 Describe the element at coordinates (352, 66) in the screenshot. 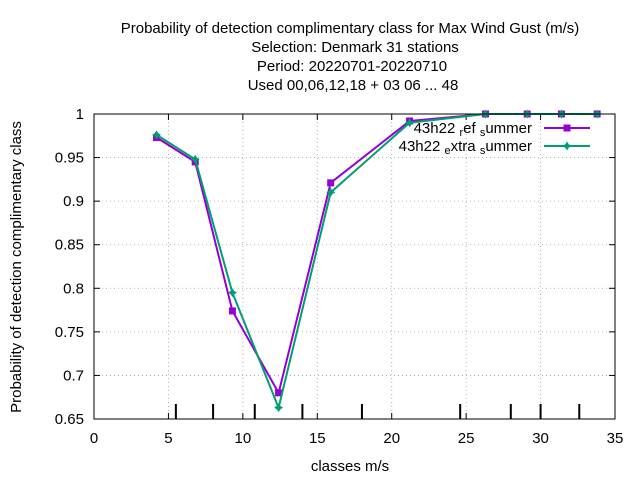

I see `title-line-3: Period: 20220701-20220710` at that location.